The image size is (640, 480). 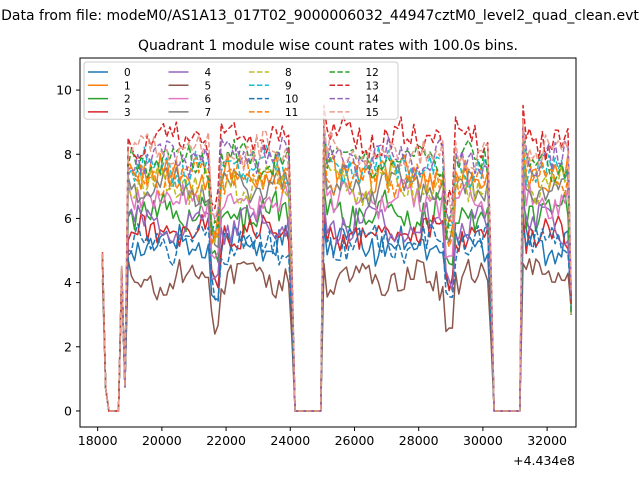 I want to click on y-tick-label: 0, so click(x=68, y=410).